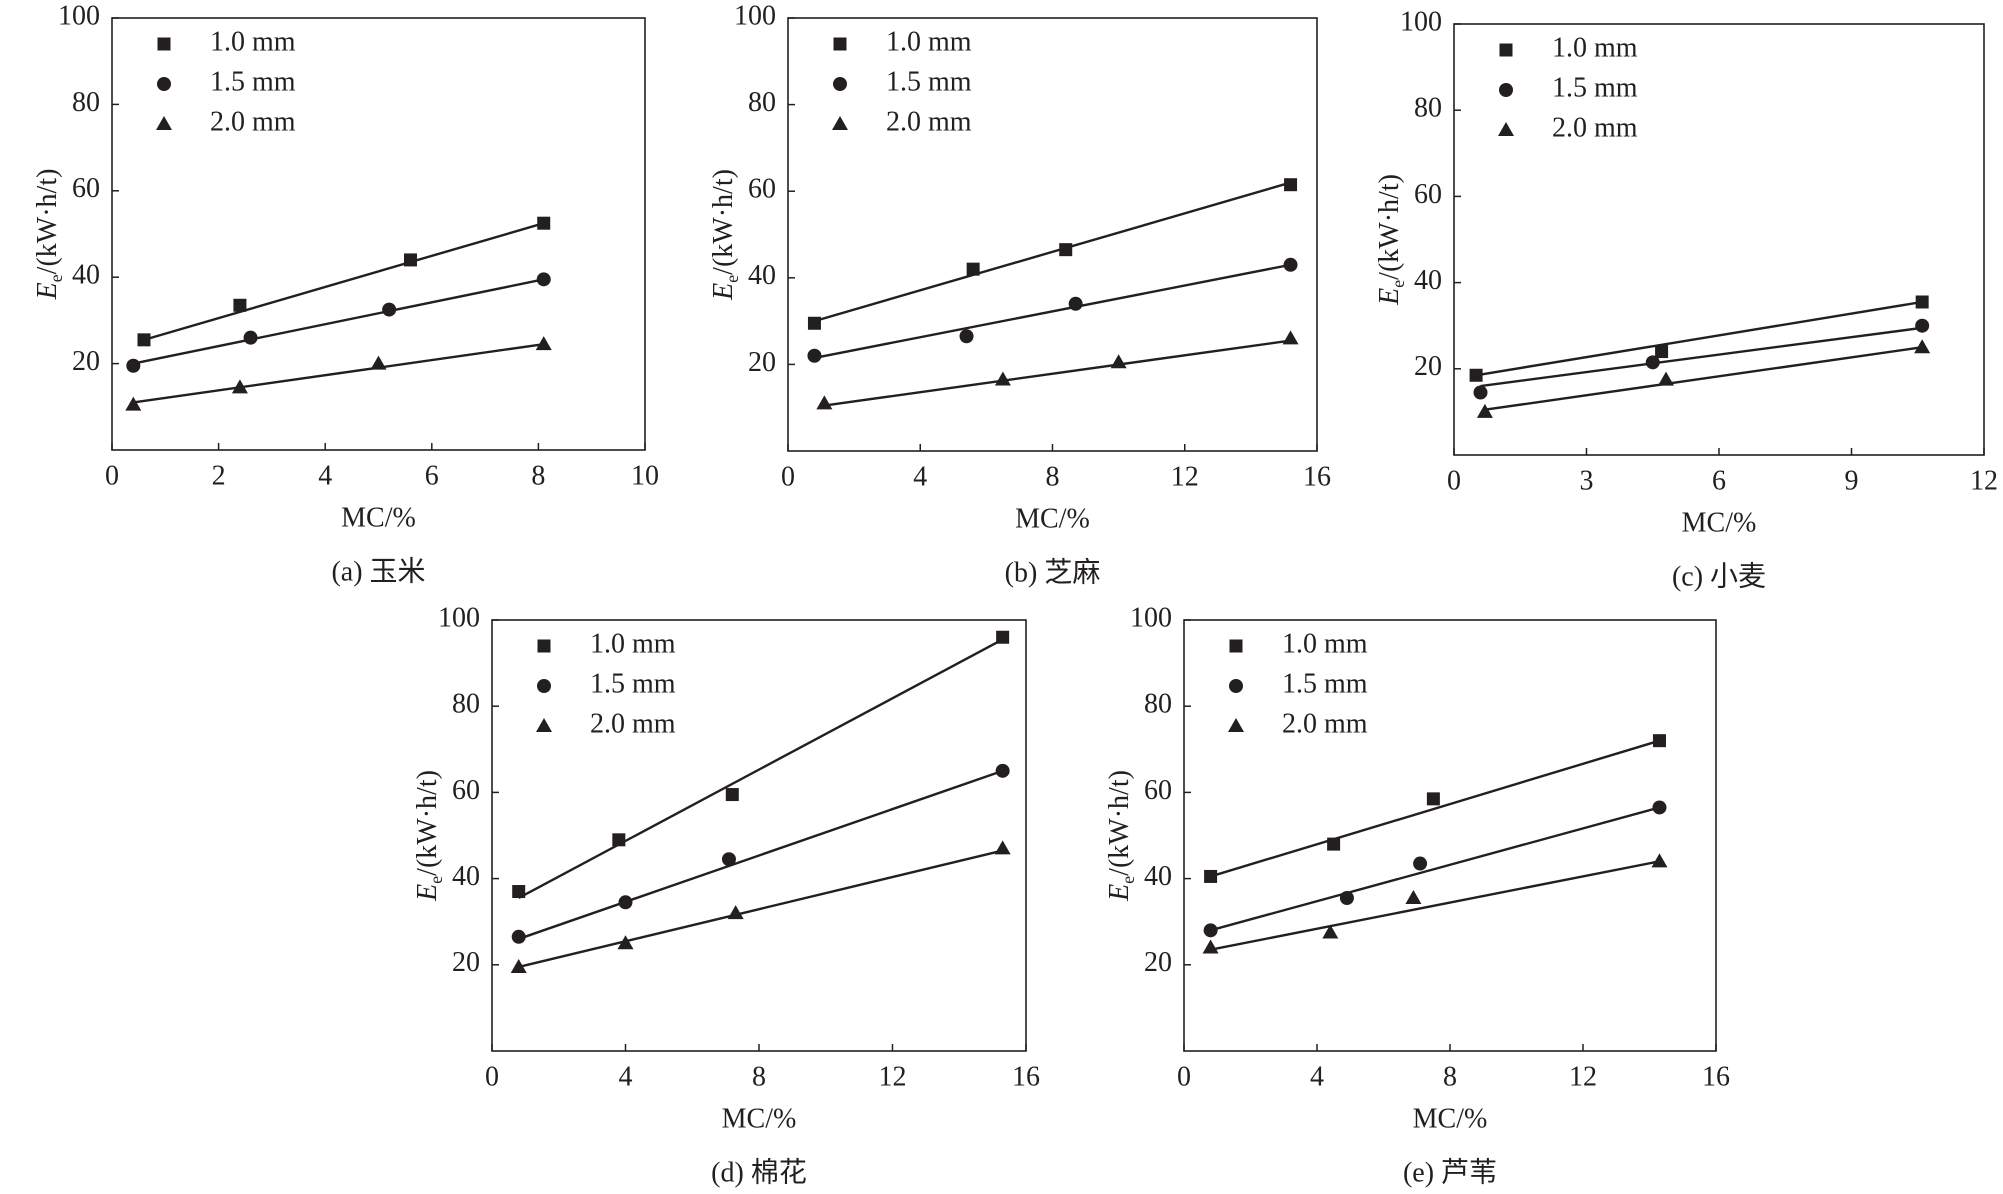 The image size is (2003, 1194). I want to click on x-tick-label: 4, so click(1317, 1076).